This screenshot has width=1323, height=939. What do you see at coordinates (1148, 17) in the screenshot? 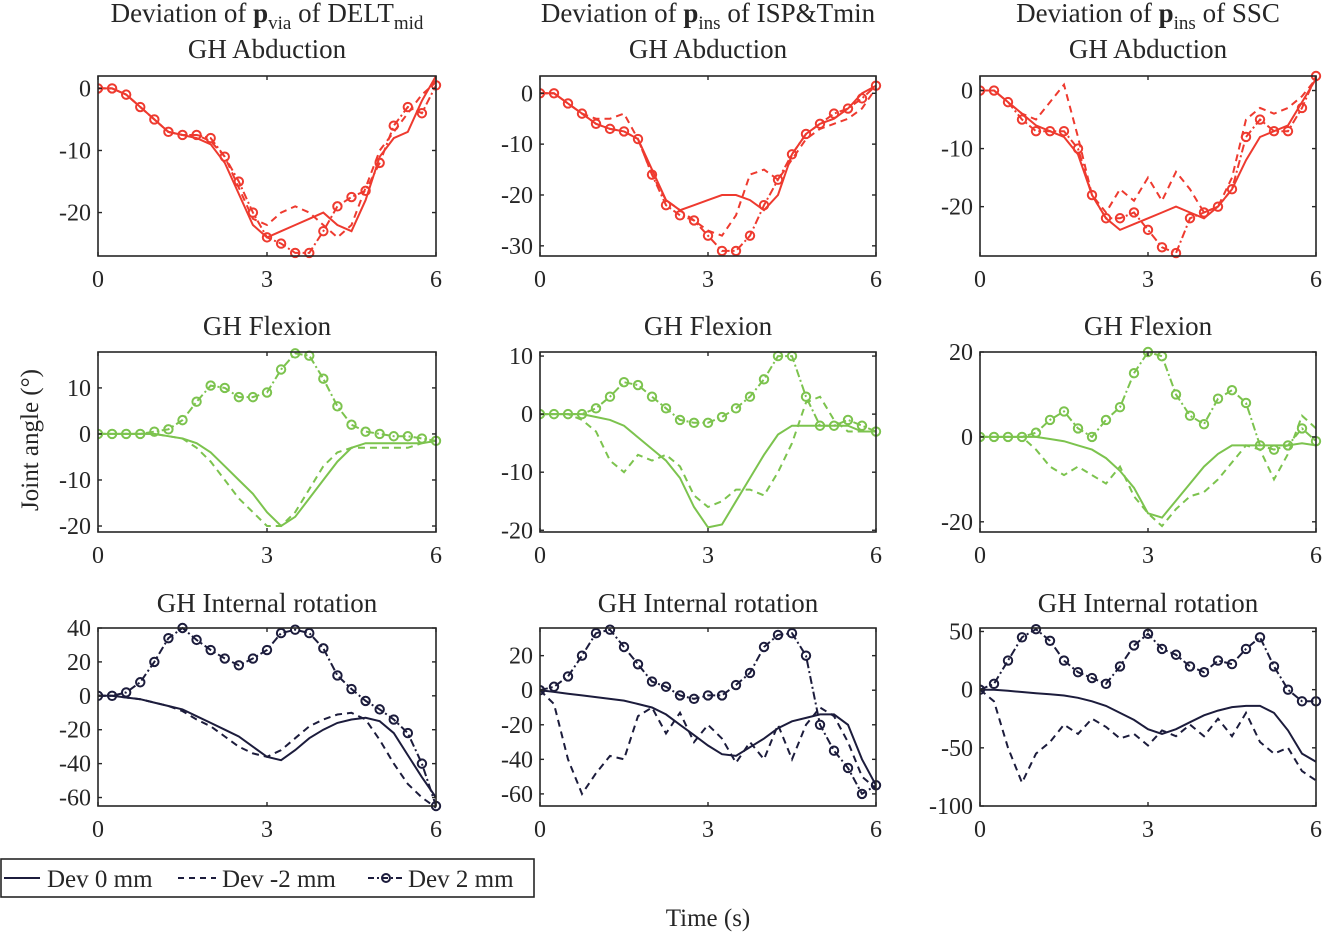
I see `column-title: Deviation of pins of SSC` at bounding box center [1148, 17].